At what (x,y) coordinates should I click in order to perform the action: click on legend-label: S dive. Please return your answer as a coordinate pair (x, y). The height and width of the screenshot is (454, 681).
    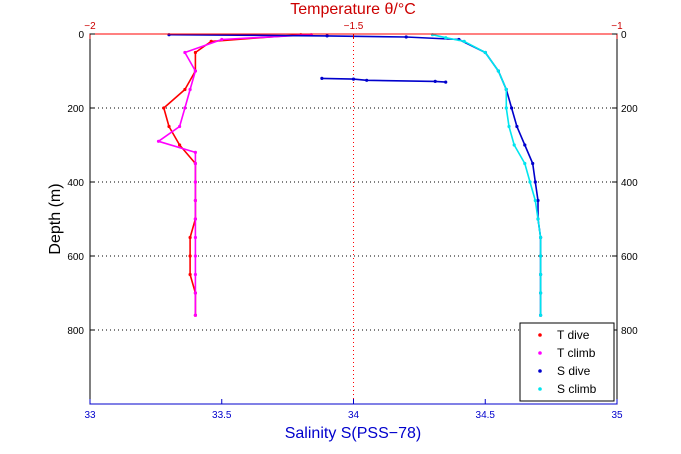
    Looking at the image, I should click on (574, 371).